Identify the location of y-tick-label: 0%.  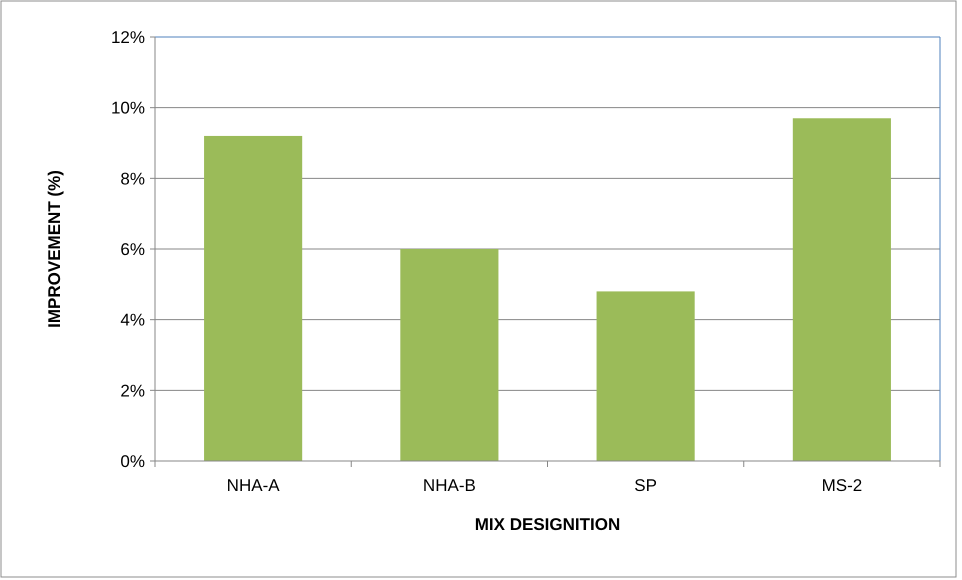
(132, 461).